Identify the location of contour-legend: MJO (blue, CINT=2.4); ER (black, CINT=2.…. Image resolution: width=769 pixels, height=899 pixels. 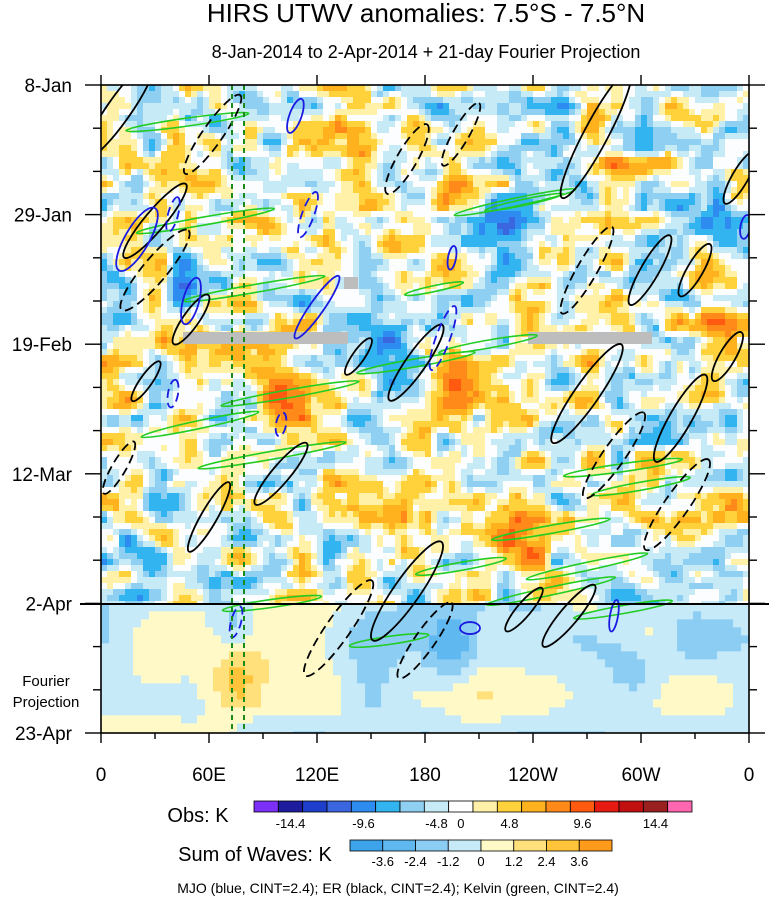
(398, 888).